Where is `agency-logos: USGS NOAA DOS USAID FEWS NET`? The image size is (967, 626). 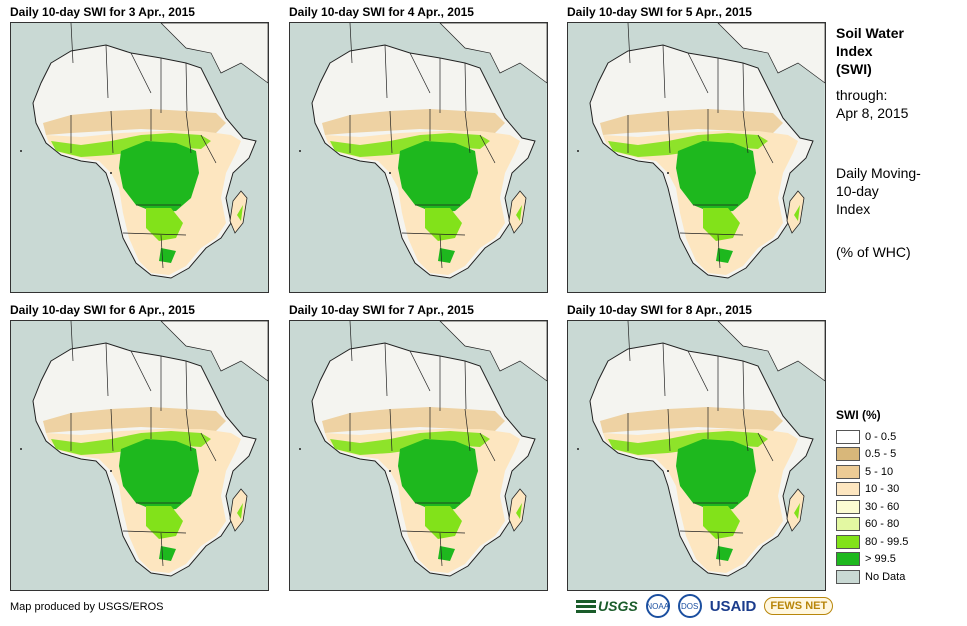
agency-logos: USGS NOAA DOS USAID FEWS NET is located at coordinates (705, 606).